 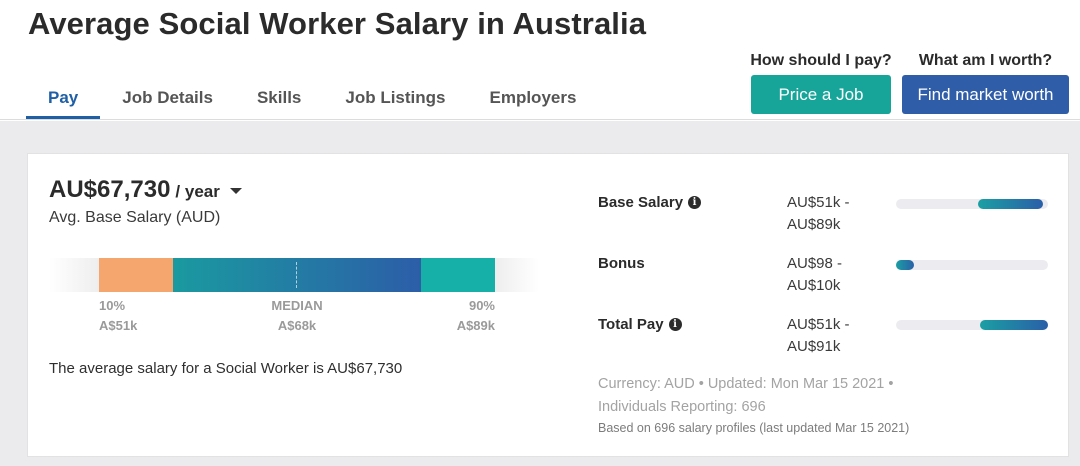 I want to click on total-pay-label: Total Pay i, so click(x=640, y=324).